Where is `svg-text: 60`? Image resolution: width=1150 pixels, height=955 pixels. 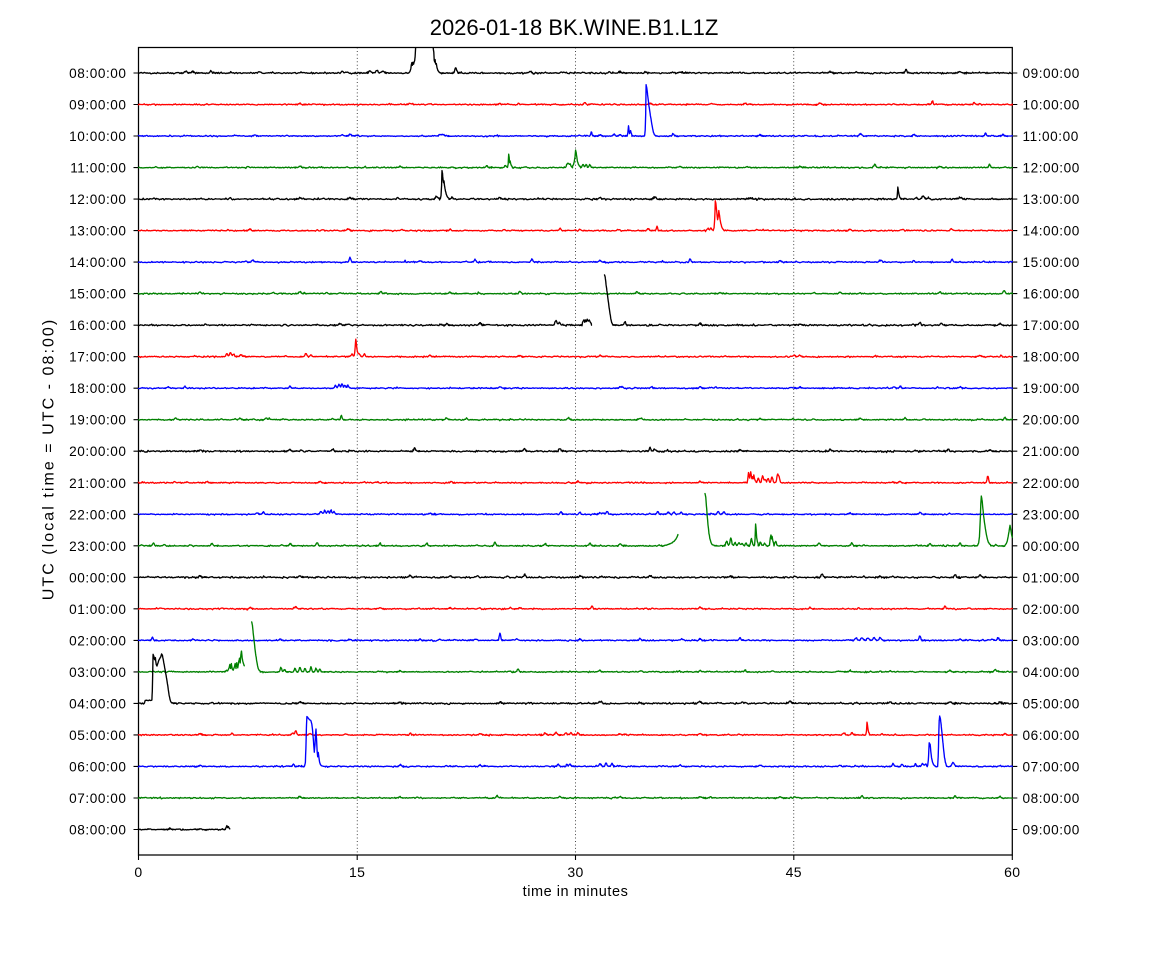
svg-text: 60 is located at coordinates (1012, 872).